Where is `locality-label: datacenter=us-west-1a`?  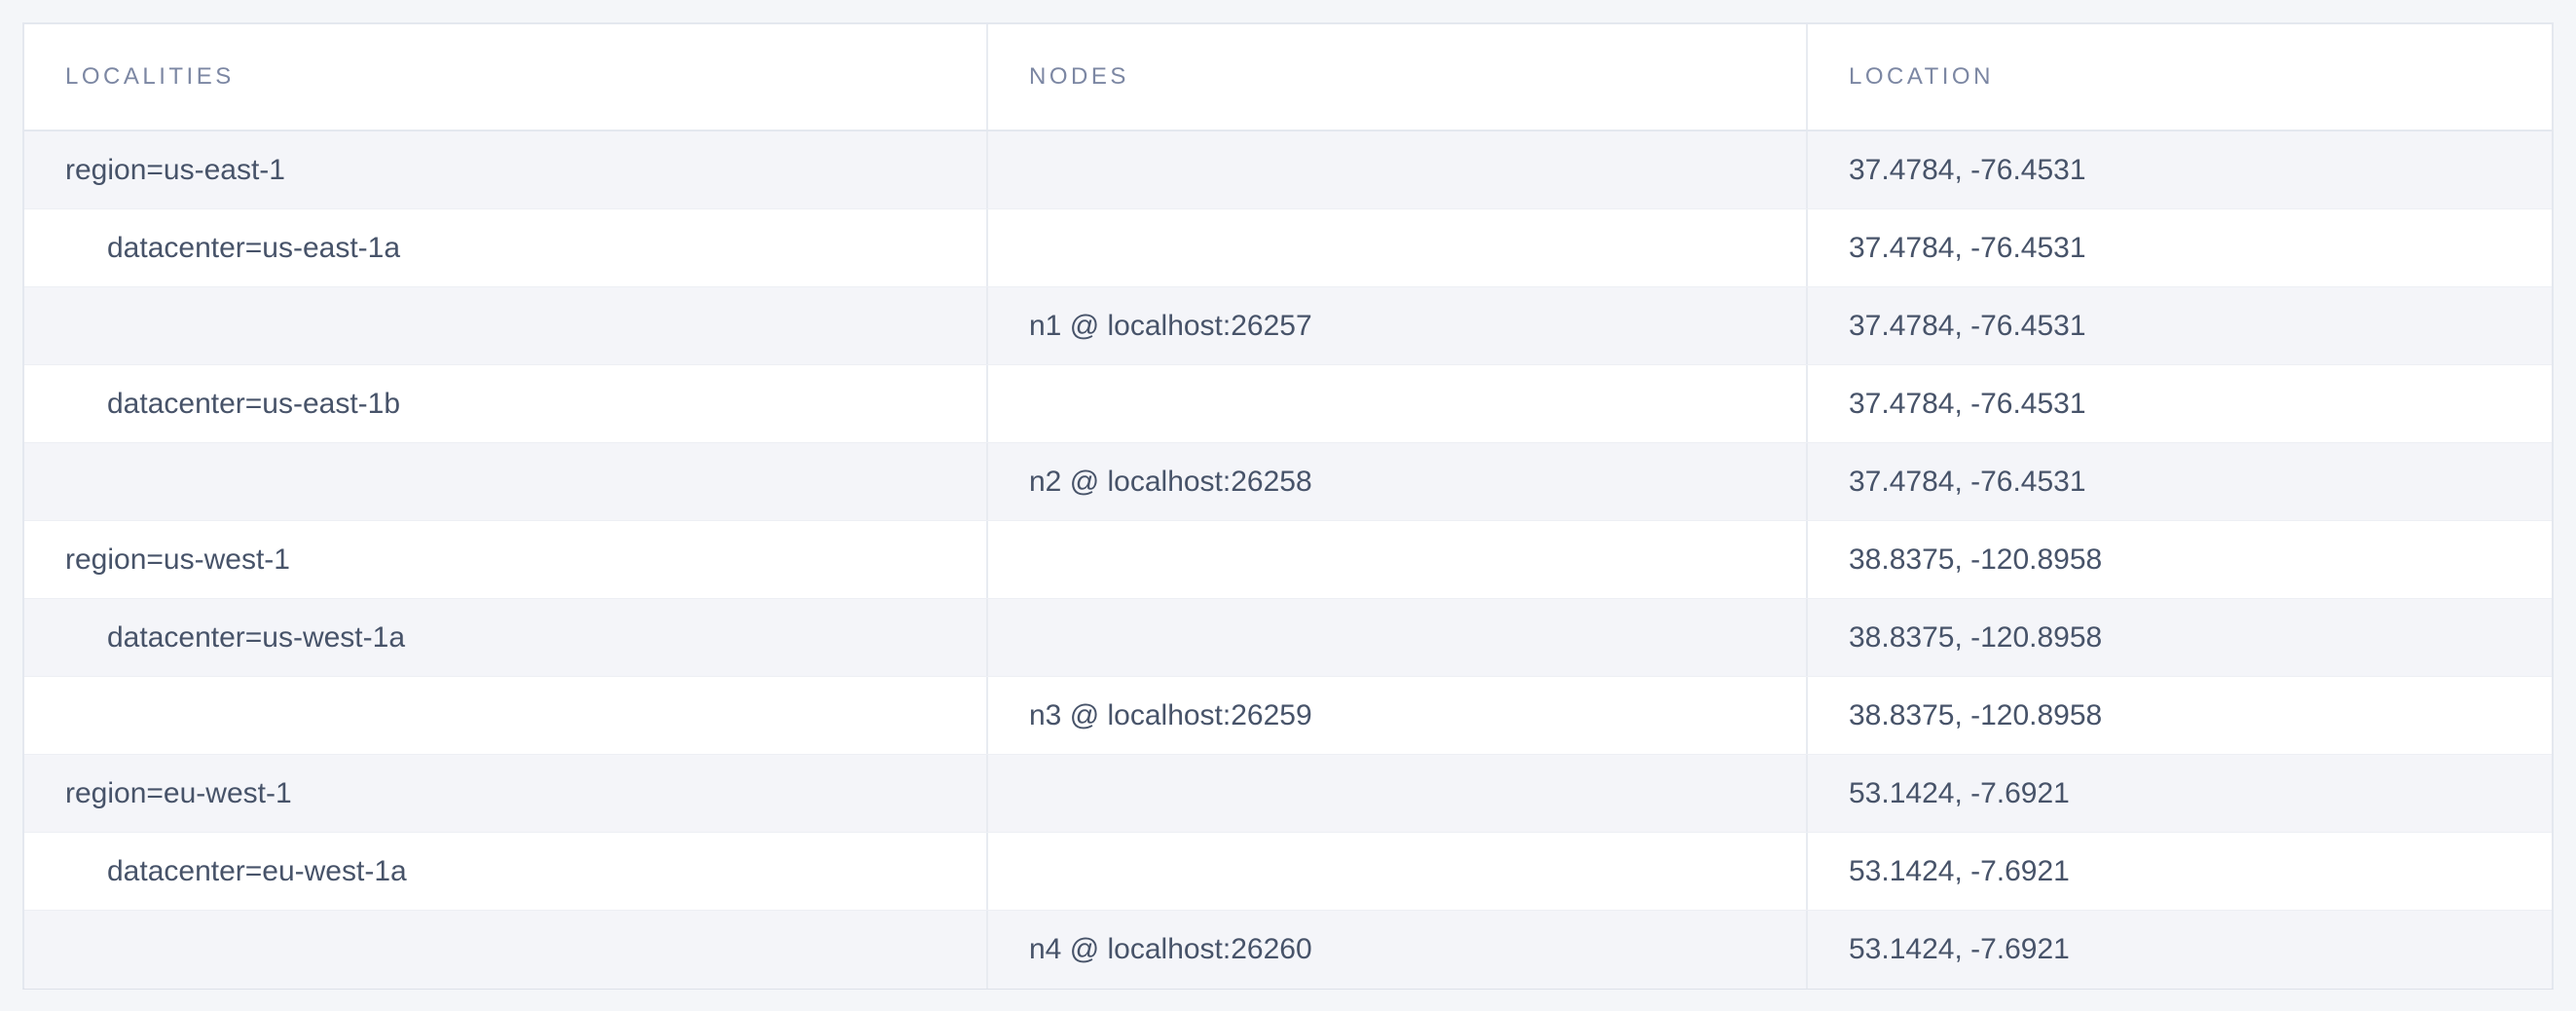 locality-label: datacenter=us-west-1a is located at coordinates (256, 637).